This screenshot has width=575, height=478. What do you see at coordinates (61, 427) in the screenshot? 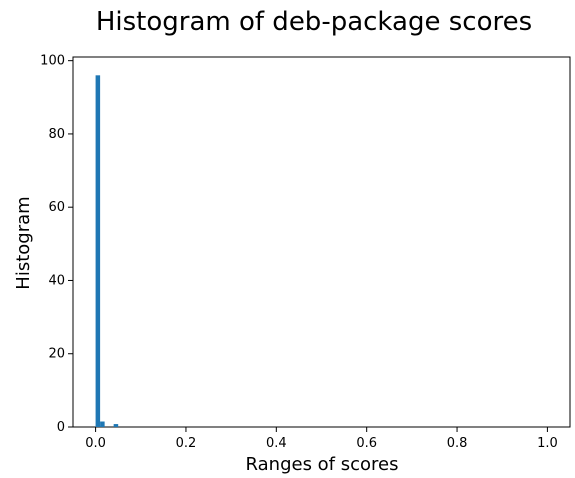
I see `y-tick-label: 0` at bounding box center [61, 427].